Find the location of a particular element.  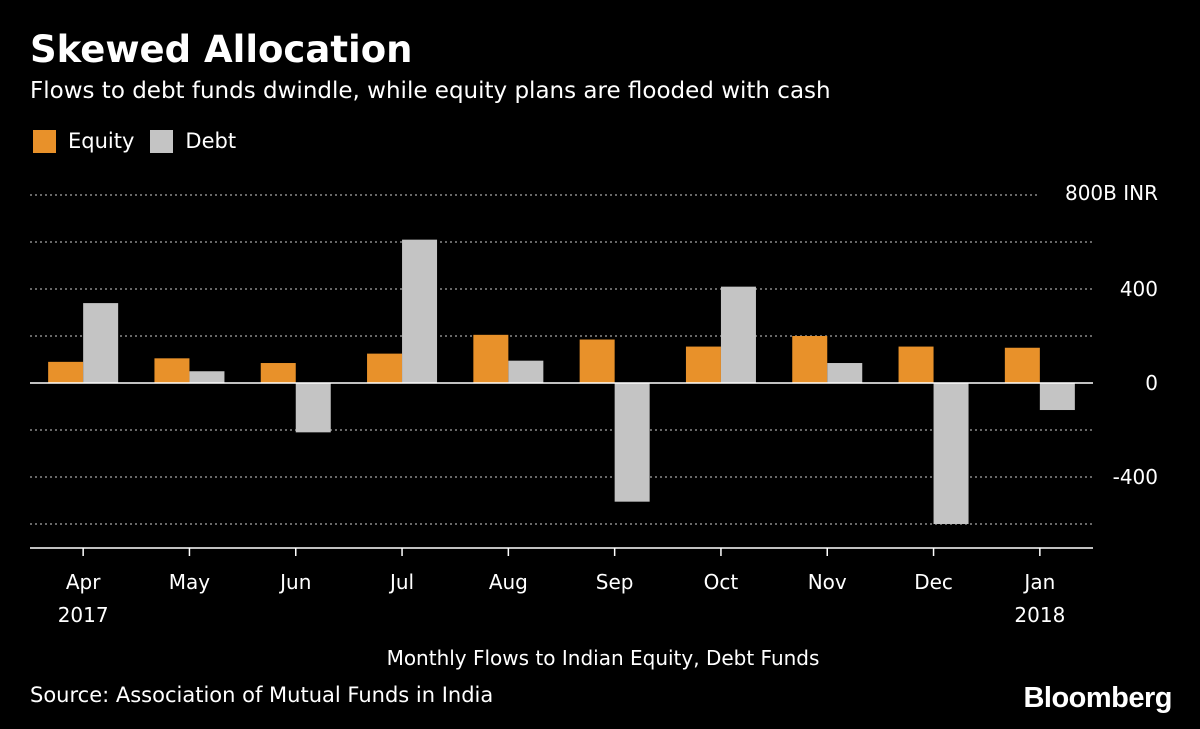

bar-debt-oct is located at coordinates (738, 334).